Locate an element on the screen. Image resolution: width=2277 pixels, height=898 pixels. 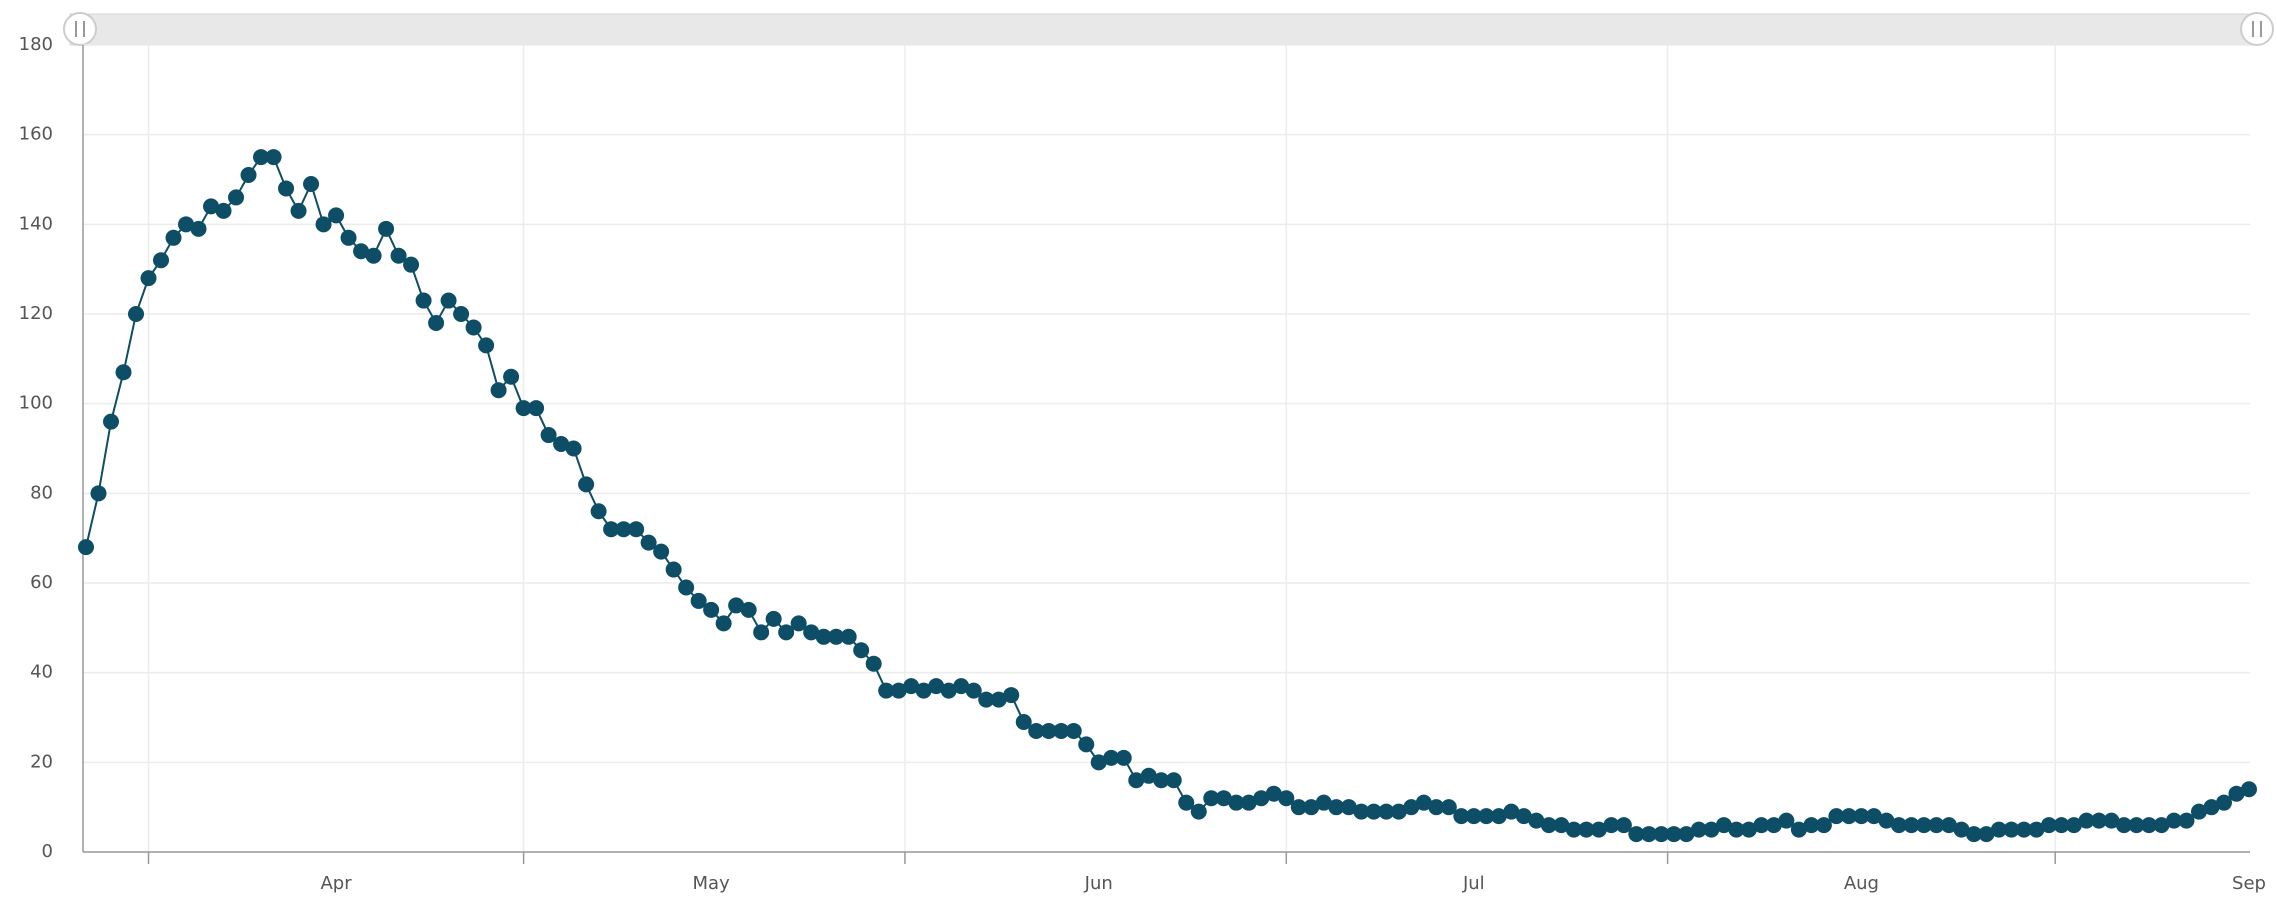
x-tick-label: Sep is located at coordinates (2249, 883).